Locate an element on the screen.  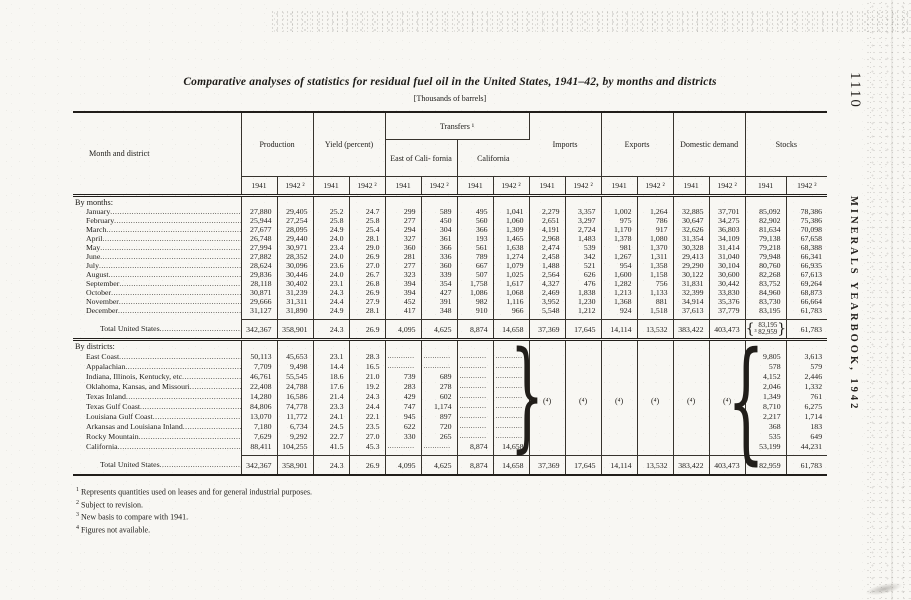
data-cell: 427 is located at coordinates (439, 292).